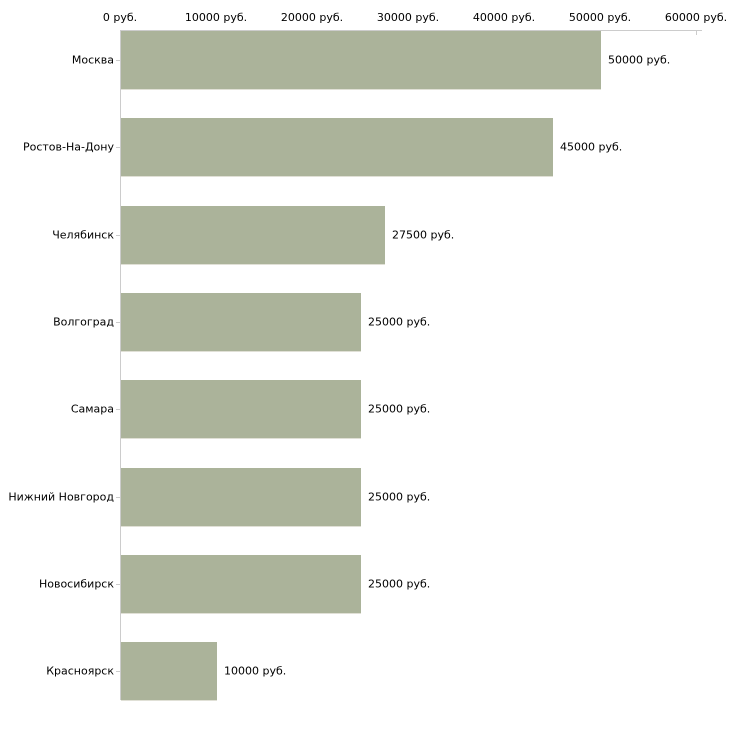 The image size is (730, 730). Describe the element at coordinates (80, 671) in the screenshot. I see `category-label: Красноярск` at that location.